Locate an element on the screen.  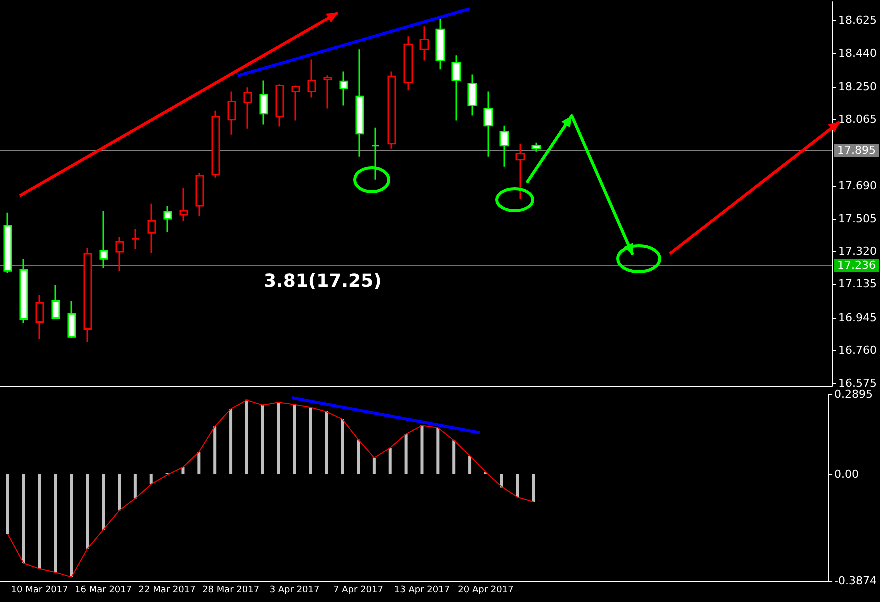
y-tick-label: 18.065 is located at coordinates (858, 119).